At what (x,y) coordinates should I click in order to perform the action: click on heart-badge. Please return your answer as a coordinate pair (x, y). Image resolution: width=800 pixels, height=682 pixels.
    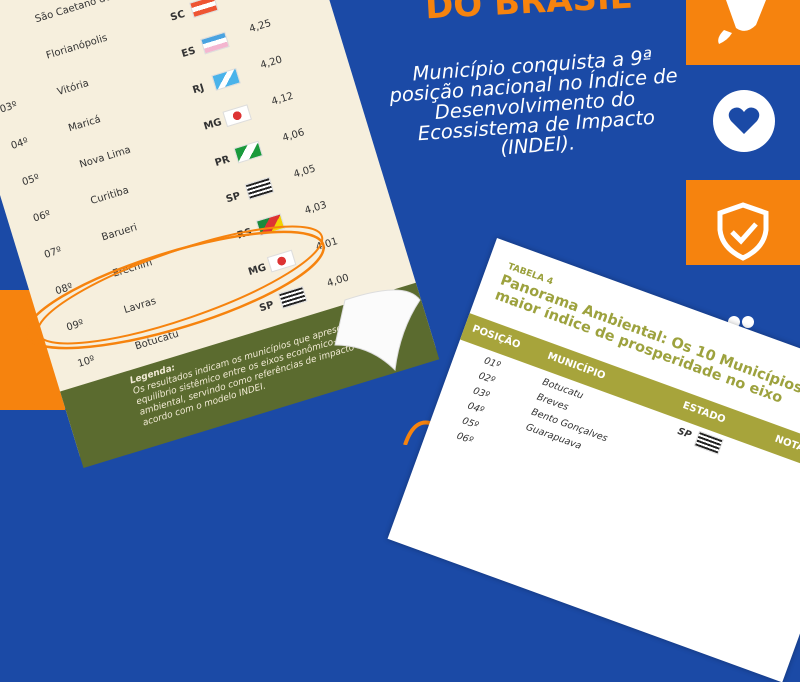
    Looking at the image, I should click on (744, 121).